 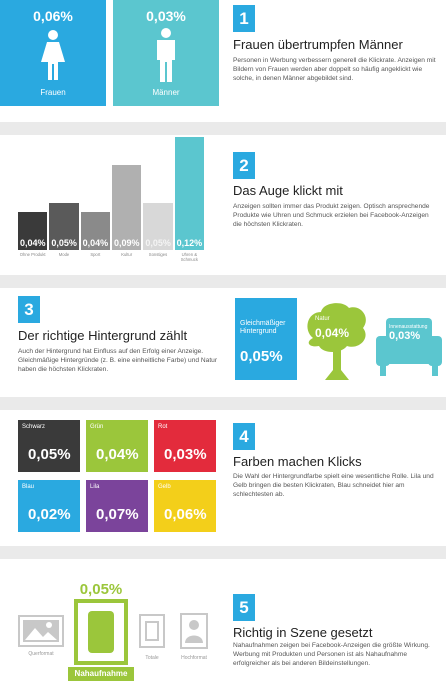 I want to click on men-value: 0,03%, so click(x=166, y=16).